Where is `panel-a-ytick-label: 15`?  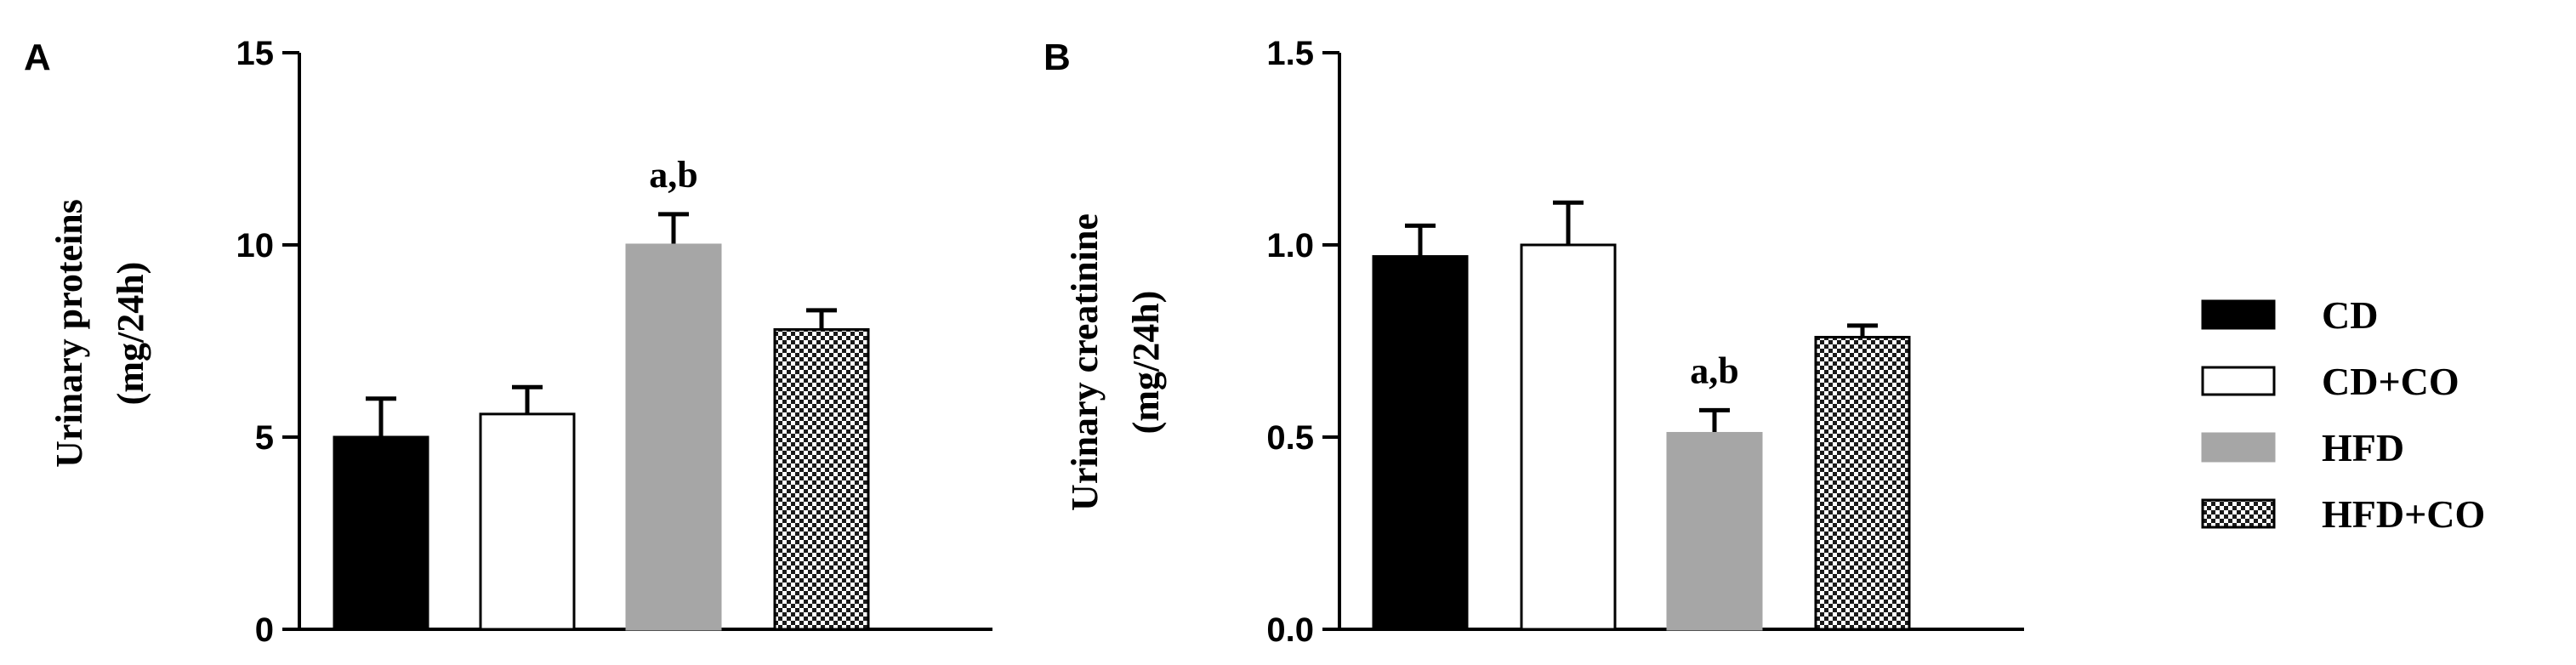 panel-a-ytick-label: 15 is located at coordinates (255, 53).